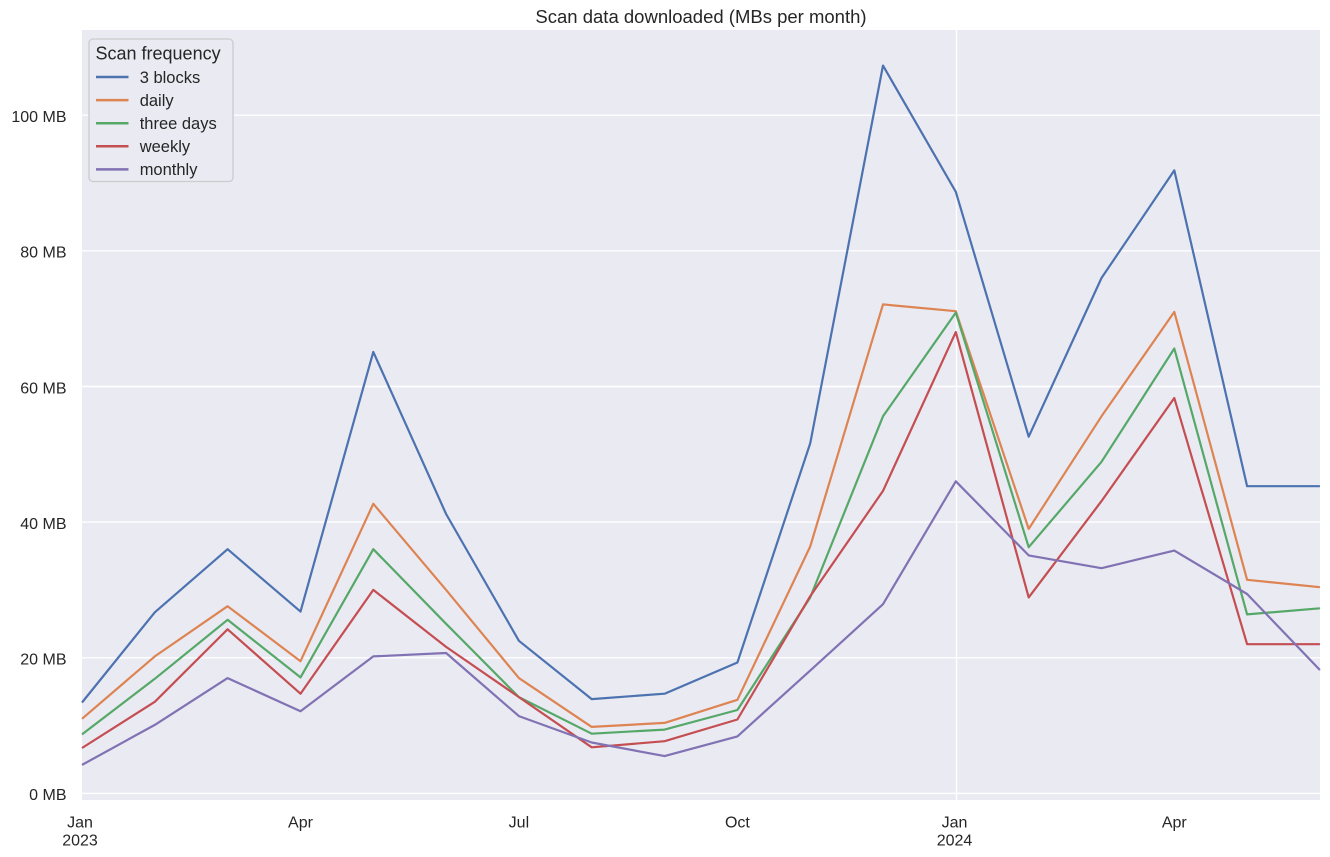 This screenshot has width=1330, height=857. Describe the element at coordinates (737, 823) in the screenshot. I see `svg-text: Oct` at that location.